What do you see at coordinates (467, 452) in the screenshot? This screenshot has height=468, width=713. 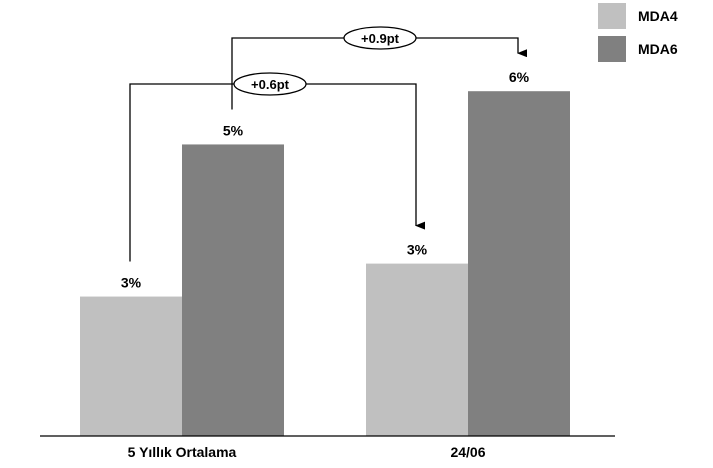 I see `category-label: 24/06` at bounding box center [467, 452].